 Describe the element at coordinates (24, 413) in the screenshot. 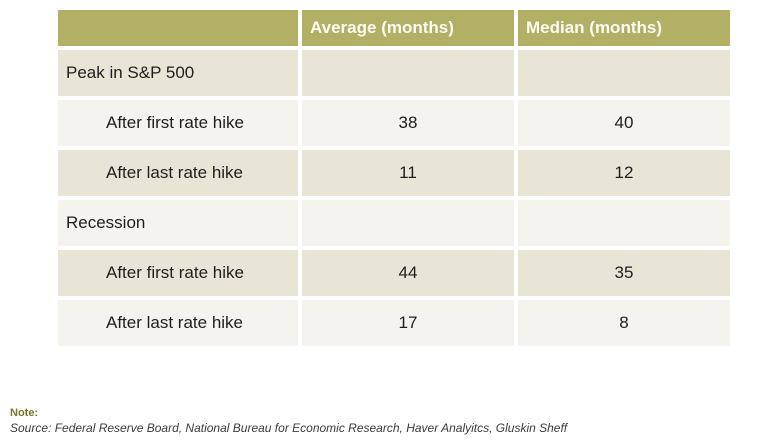

I see `note-label: Note:` at that location.